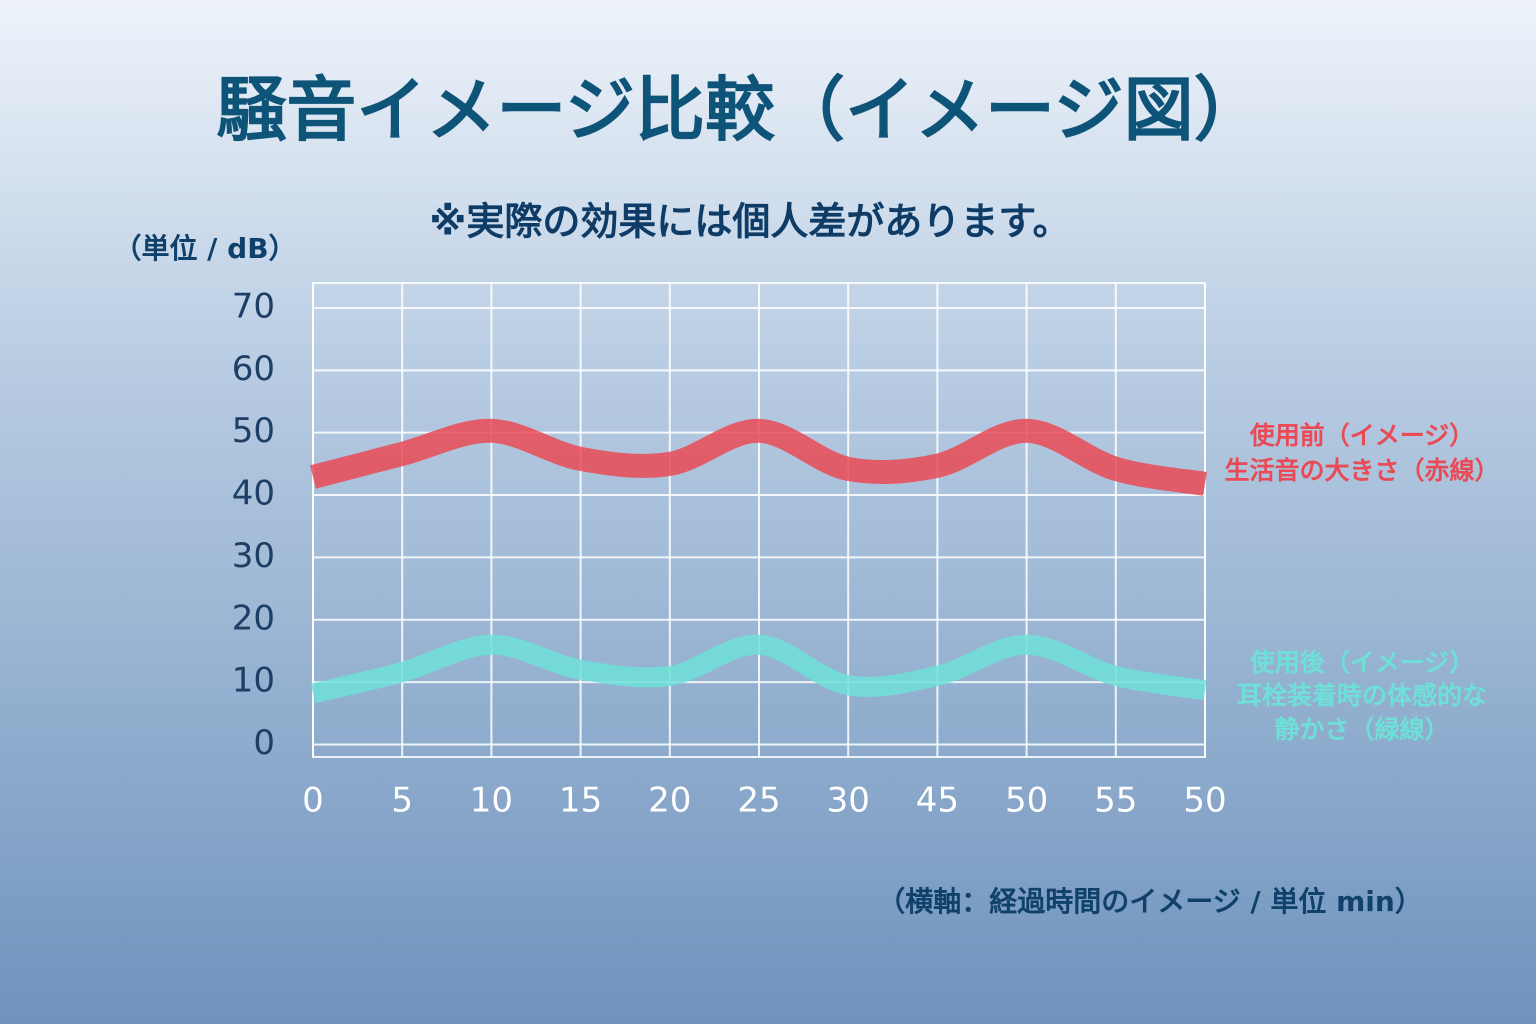 This screenshot has width=1536, height=1024. Describe the element at coordinates (264, 743) in the screenshot. I see `y-tick-label: 0` at that location.